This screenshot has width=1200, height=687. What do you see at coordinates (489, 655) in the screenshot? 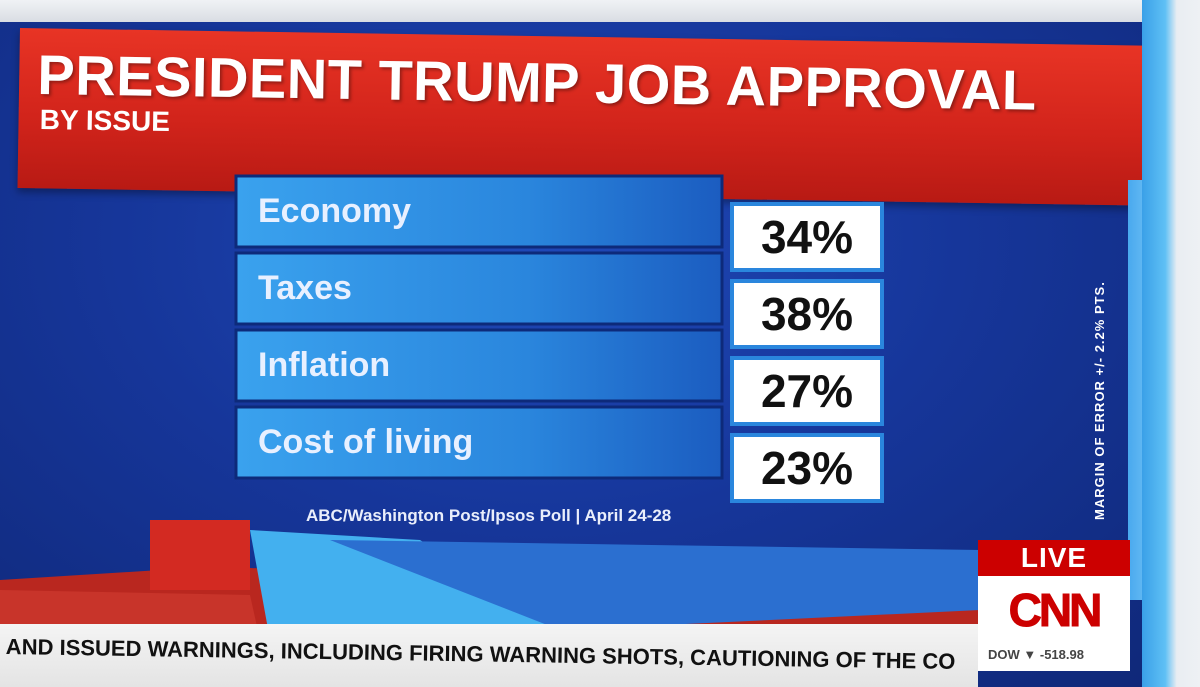
I see `news-ticker-bar` at bounding box center [489, 655].